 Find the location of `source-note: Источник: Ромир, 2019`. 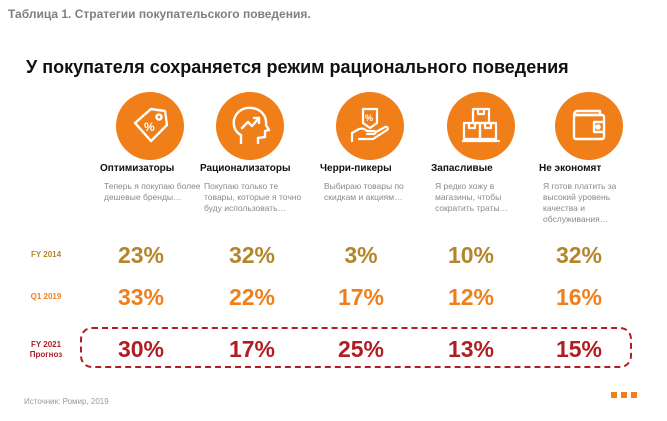

source-note: Источник: Ромир, 2019 is located at coordinates (66, 401).